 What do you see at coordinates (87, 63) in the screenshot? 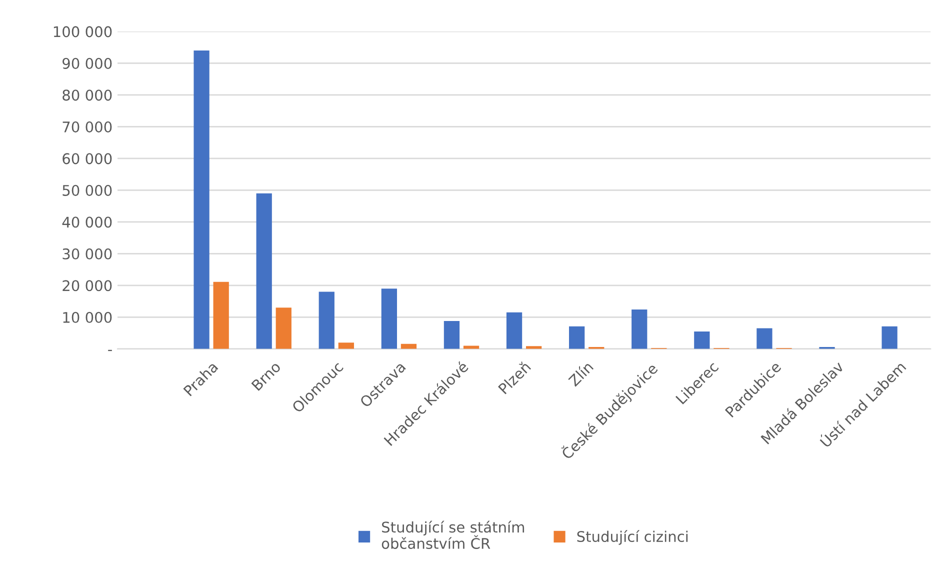
I see `y-tick-label: 90 000` at bounding box center [87, 63].